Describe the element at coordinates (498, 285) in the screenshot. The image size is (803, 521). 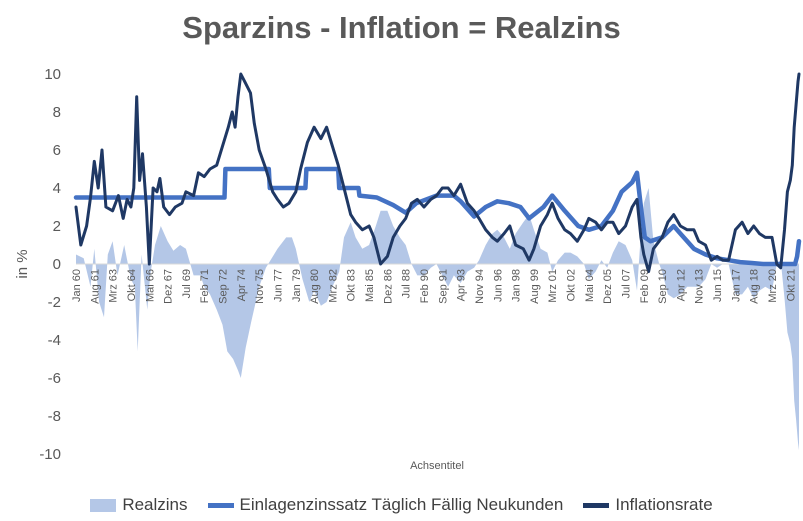
I see `x-tick-label: Jun 96` at that location.